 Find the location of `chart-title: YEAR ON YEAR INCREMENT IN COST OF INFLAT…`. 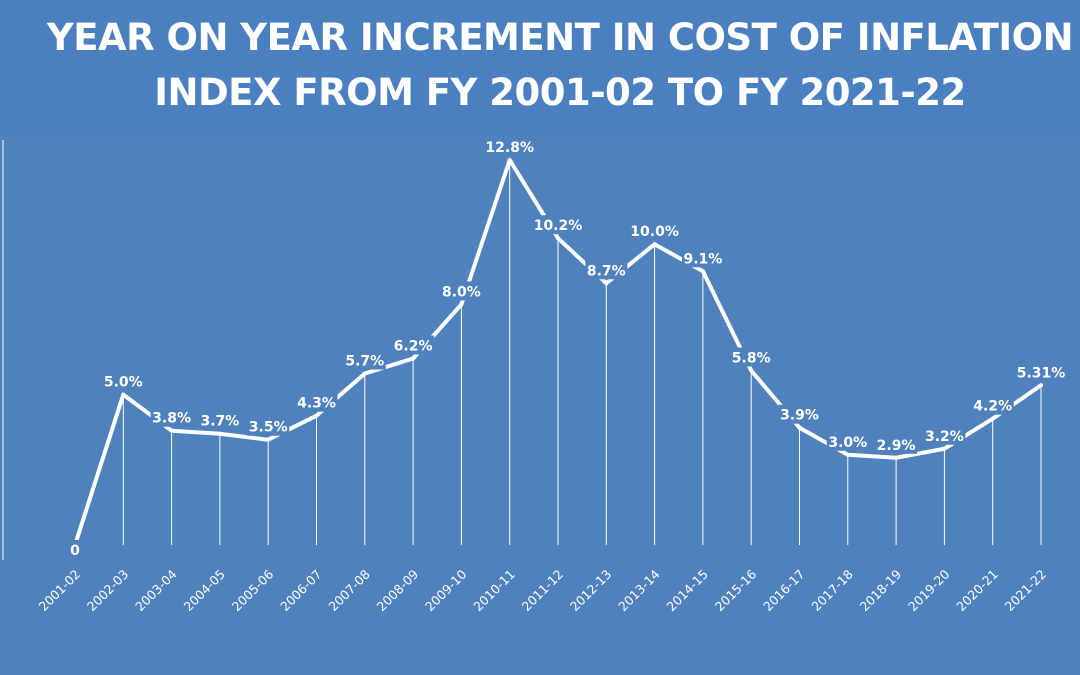

chart-title: YEAR ON YEAR INCREMENT IN COST OF INFLAT… is located at coordinates (560, 65).